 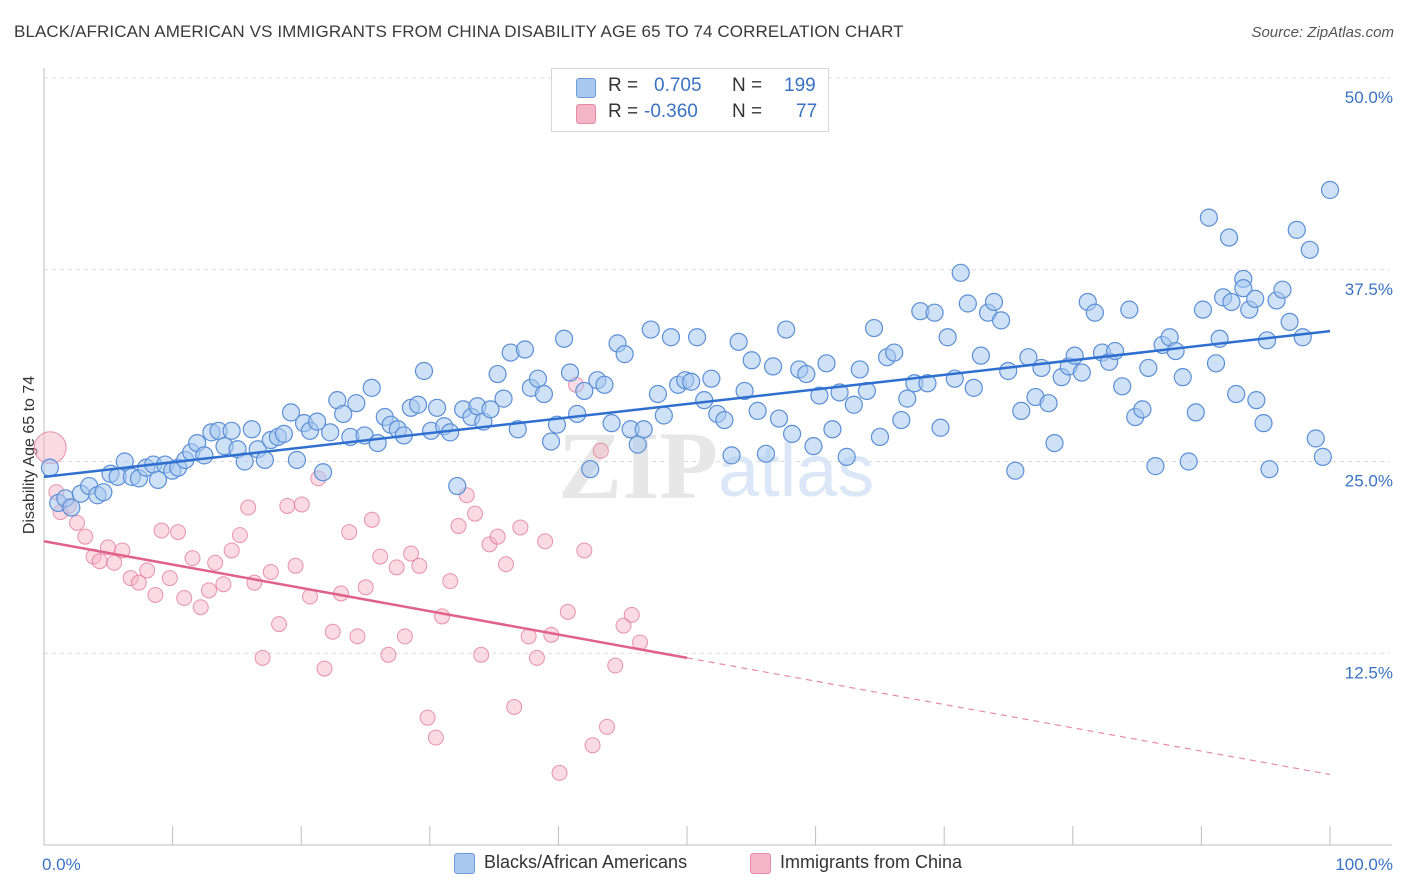 I want to click on legend-swatch-china, so click(x=586, y=114).